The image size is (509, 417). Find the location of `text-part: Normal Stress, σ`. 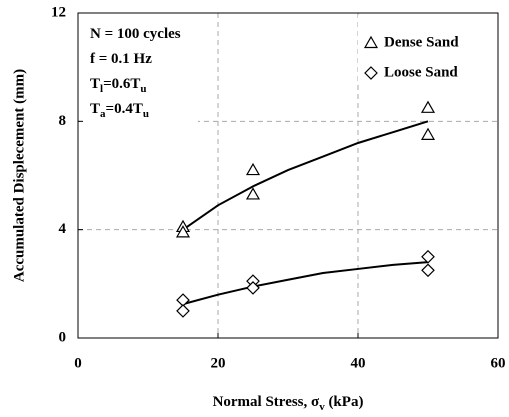

text-part: Normal Stress, σ is located at coordinates (266, 402).